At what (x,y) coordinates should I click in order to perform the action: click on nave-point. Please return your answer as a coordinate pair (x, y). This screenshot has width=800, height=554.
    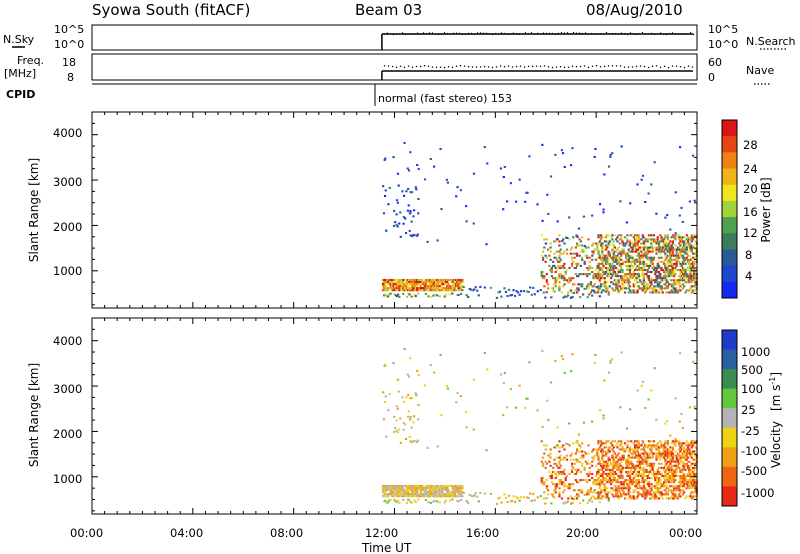
    Looking at the image, I should click on (408, 66).